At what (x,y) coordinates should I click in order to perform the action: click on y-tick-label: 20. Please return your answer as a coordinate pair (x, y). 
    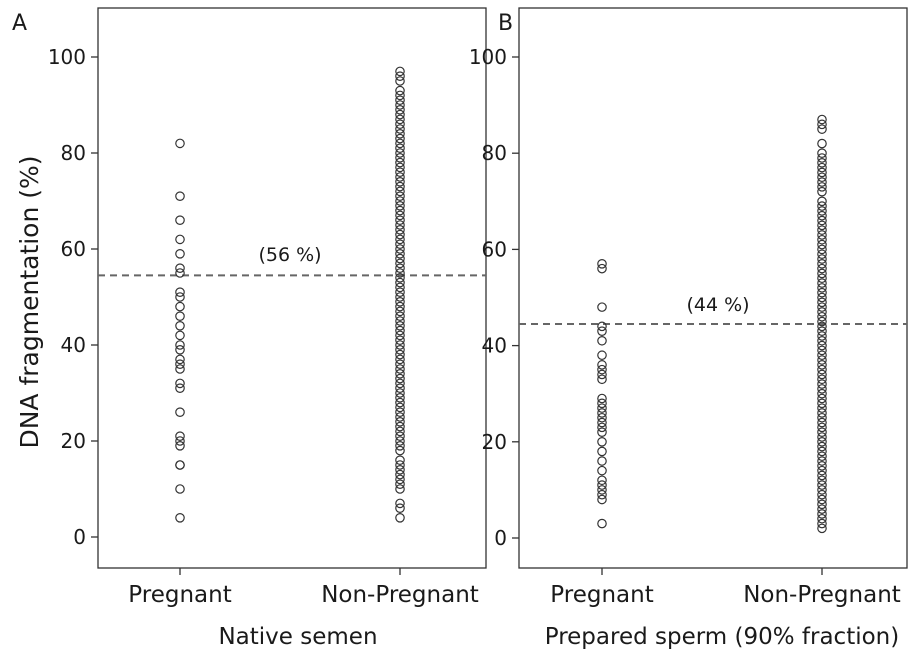
    Looking at the image, I should click on (73, 441).